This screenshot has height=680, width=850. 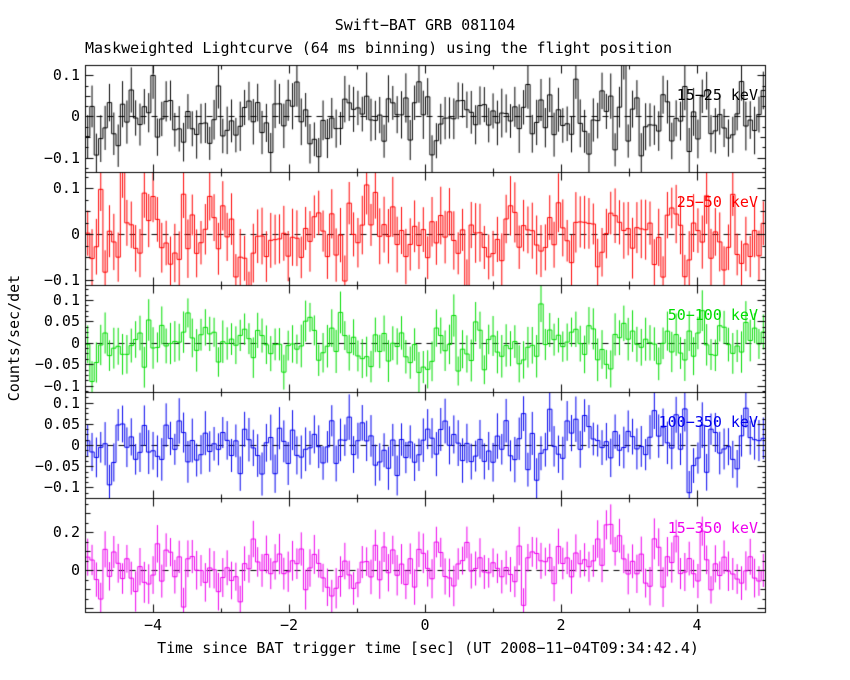 I want to click on y-tick-label: 0.2, so click(x=66, y=532).